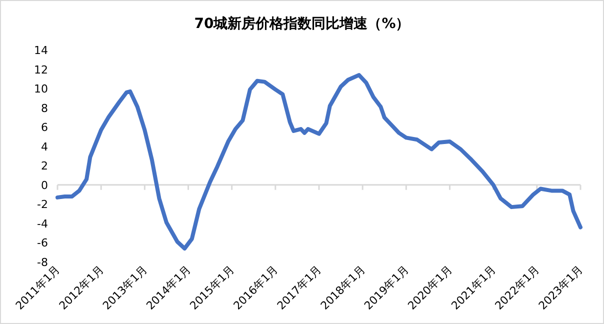 The image size is (604, 324). I want to click on y-tick-label: -8, so click(42, 262).